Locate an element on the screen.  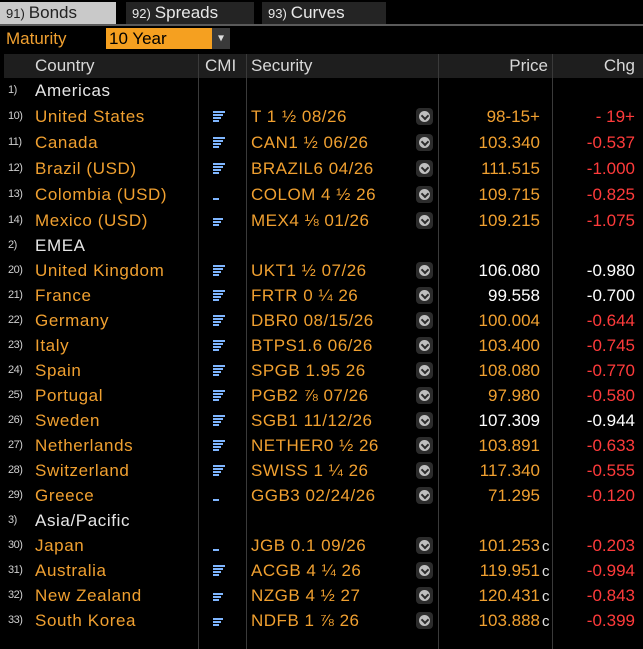
security-ticker: SWISS 1 ¼ 26 is located at coordinates (310, 470).